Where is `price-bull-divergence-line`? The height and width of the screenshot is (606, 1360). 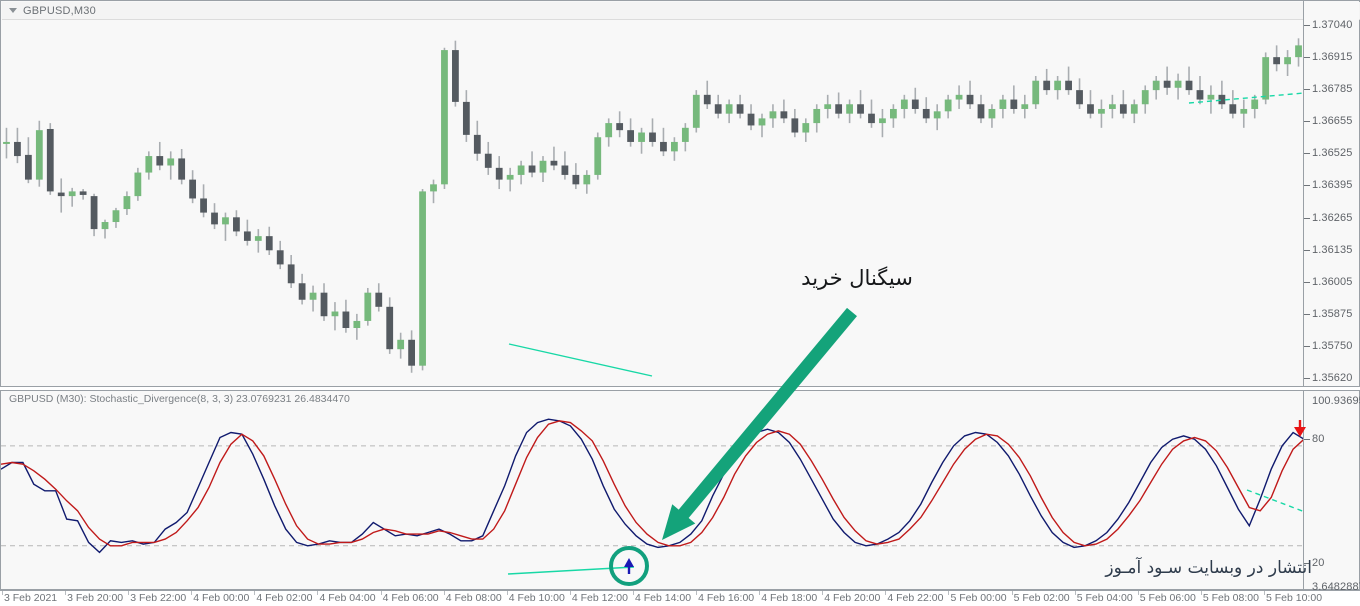
price-bull-divergence-line is located at coordinates (580, 360).